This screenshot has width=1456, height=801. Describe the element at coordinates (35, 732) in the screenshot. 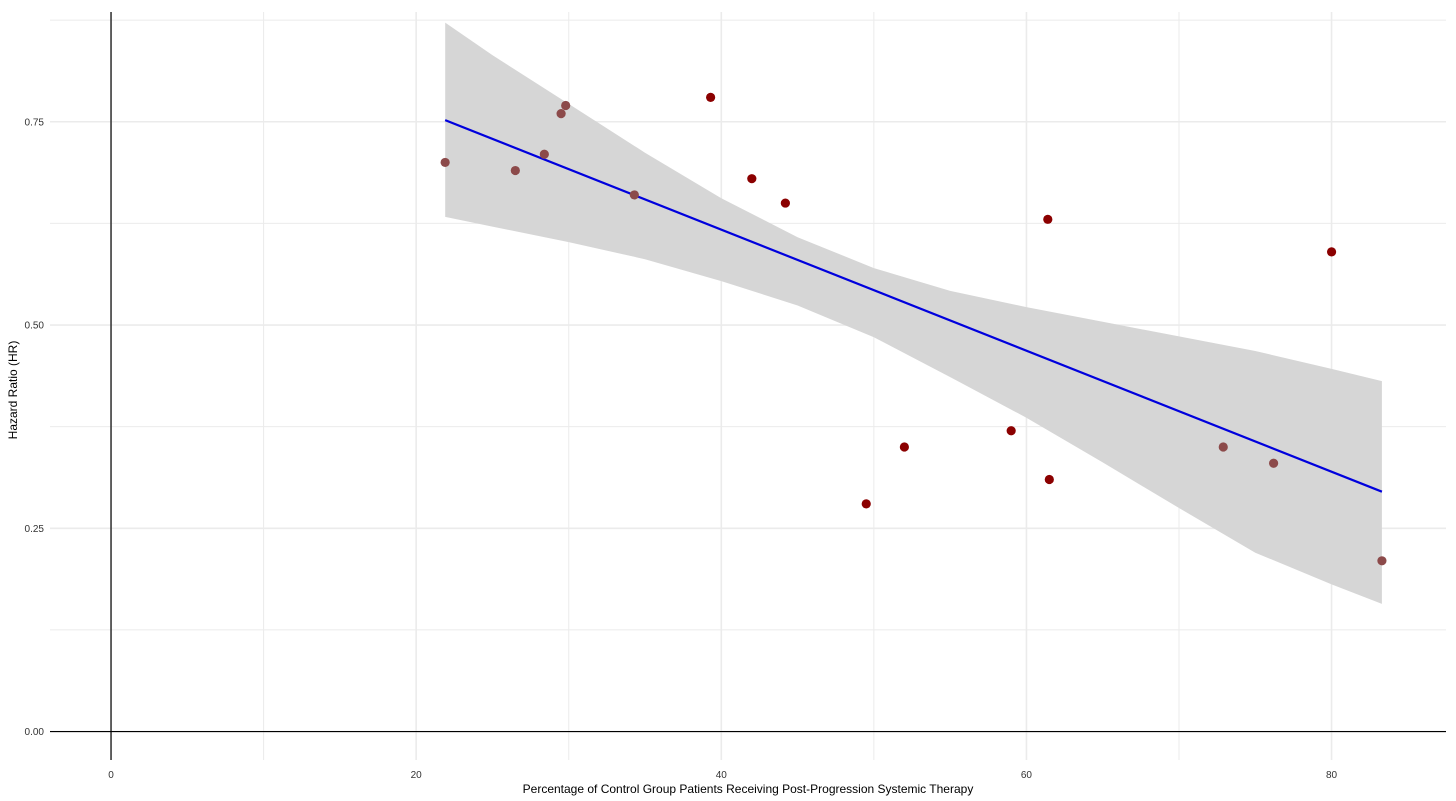

I see `y-tick-label: 0.00` at that location.